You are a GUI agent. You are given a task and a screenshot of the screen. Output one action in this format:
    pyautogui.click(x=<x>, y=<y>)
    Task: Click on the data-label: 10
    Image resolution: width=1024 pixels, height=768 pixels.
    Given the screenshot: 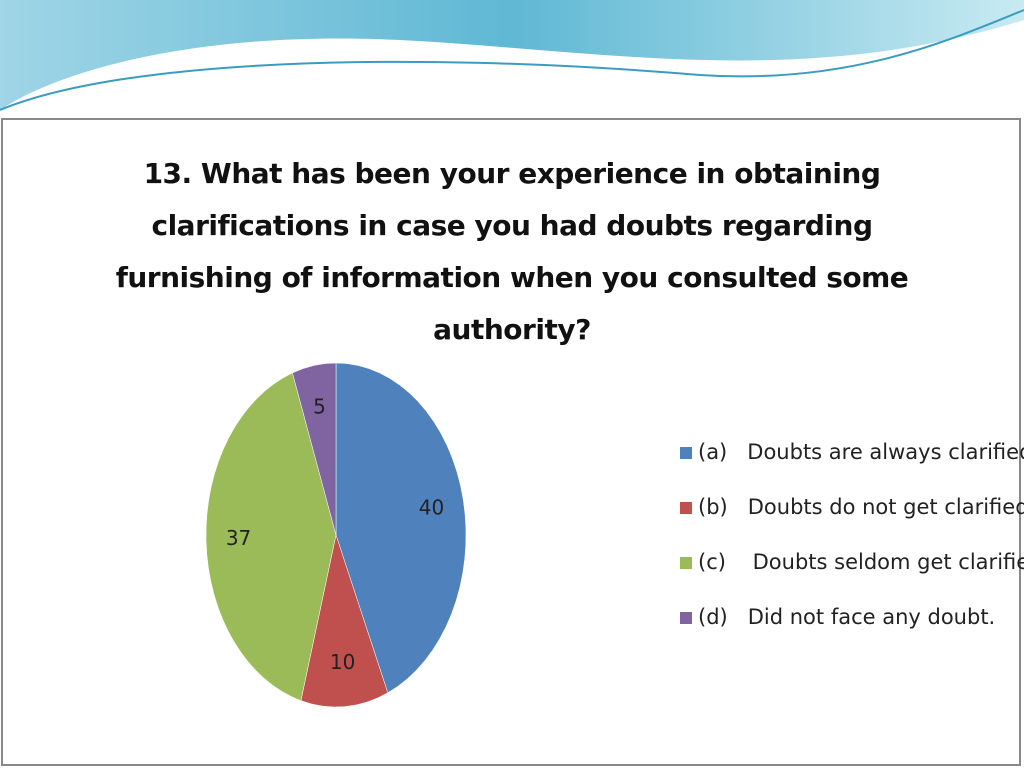 What is the action you would take?
    pyautogui.click(x=342, y=662)
    